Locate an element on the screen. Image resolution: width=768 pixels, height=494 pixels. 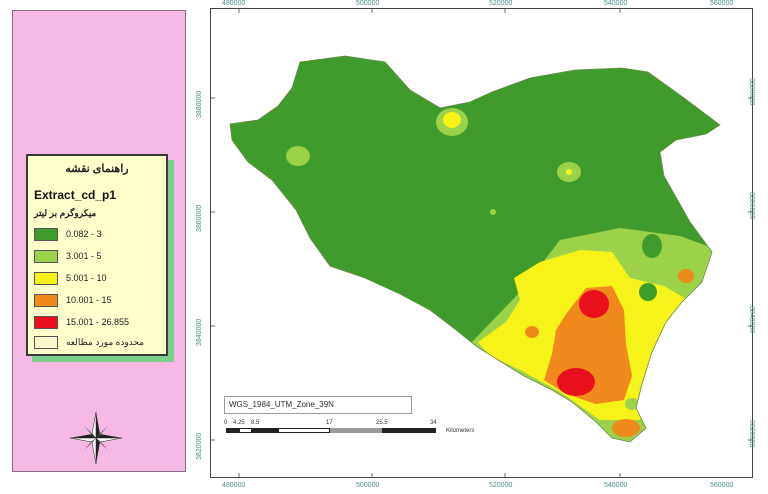
legend-item: 3.001 - 5 is located at coordinates (68, 256).